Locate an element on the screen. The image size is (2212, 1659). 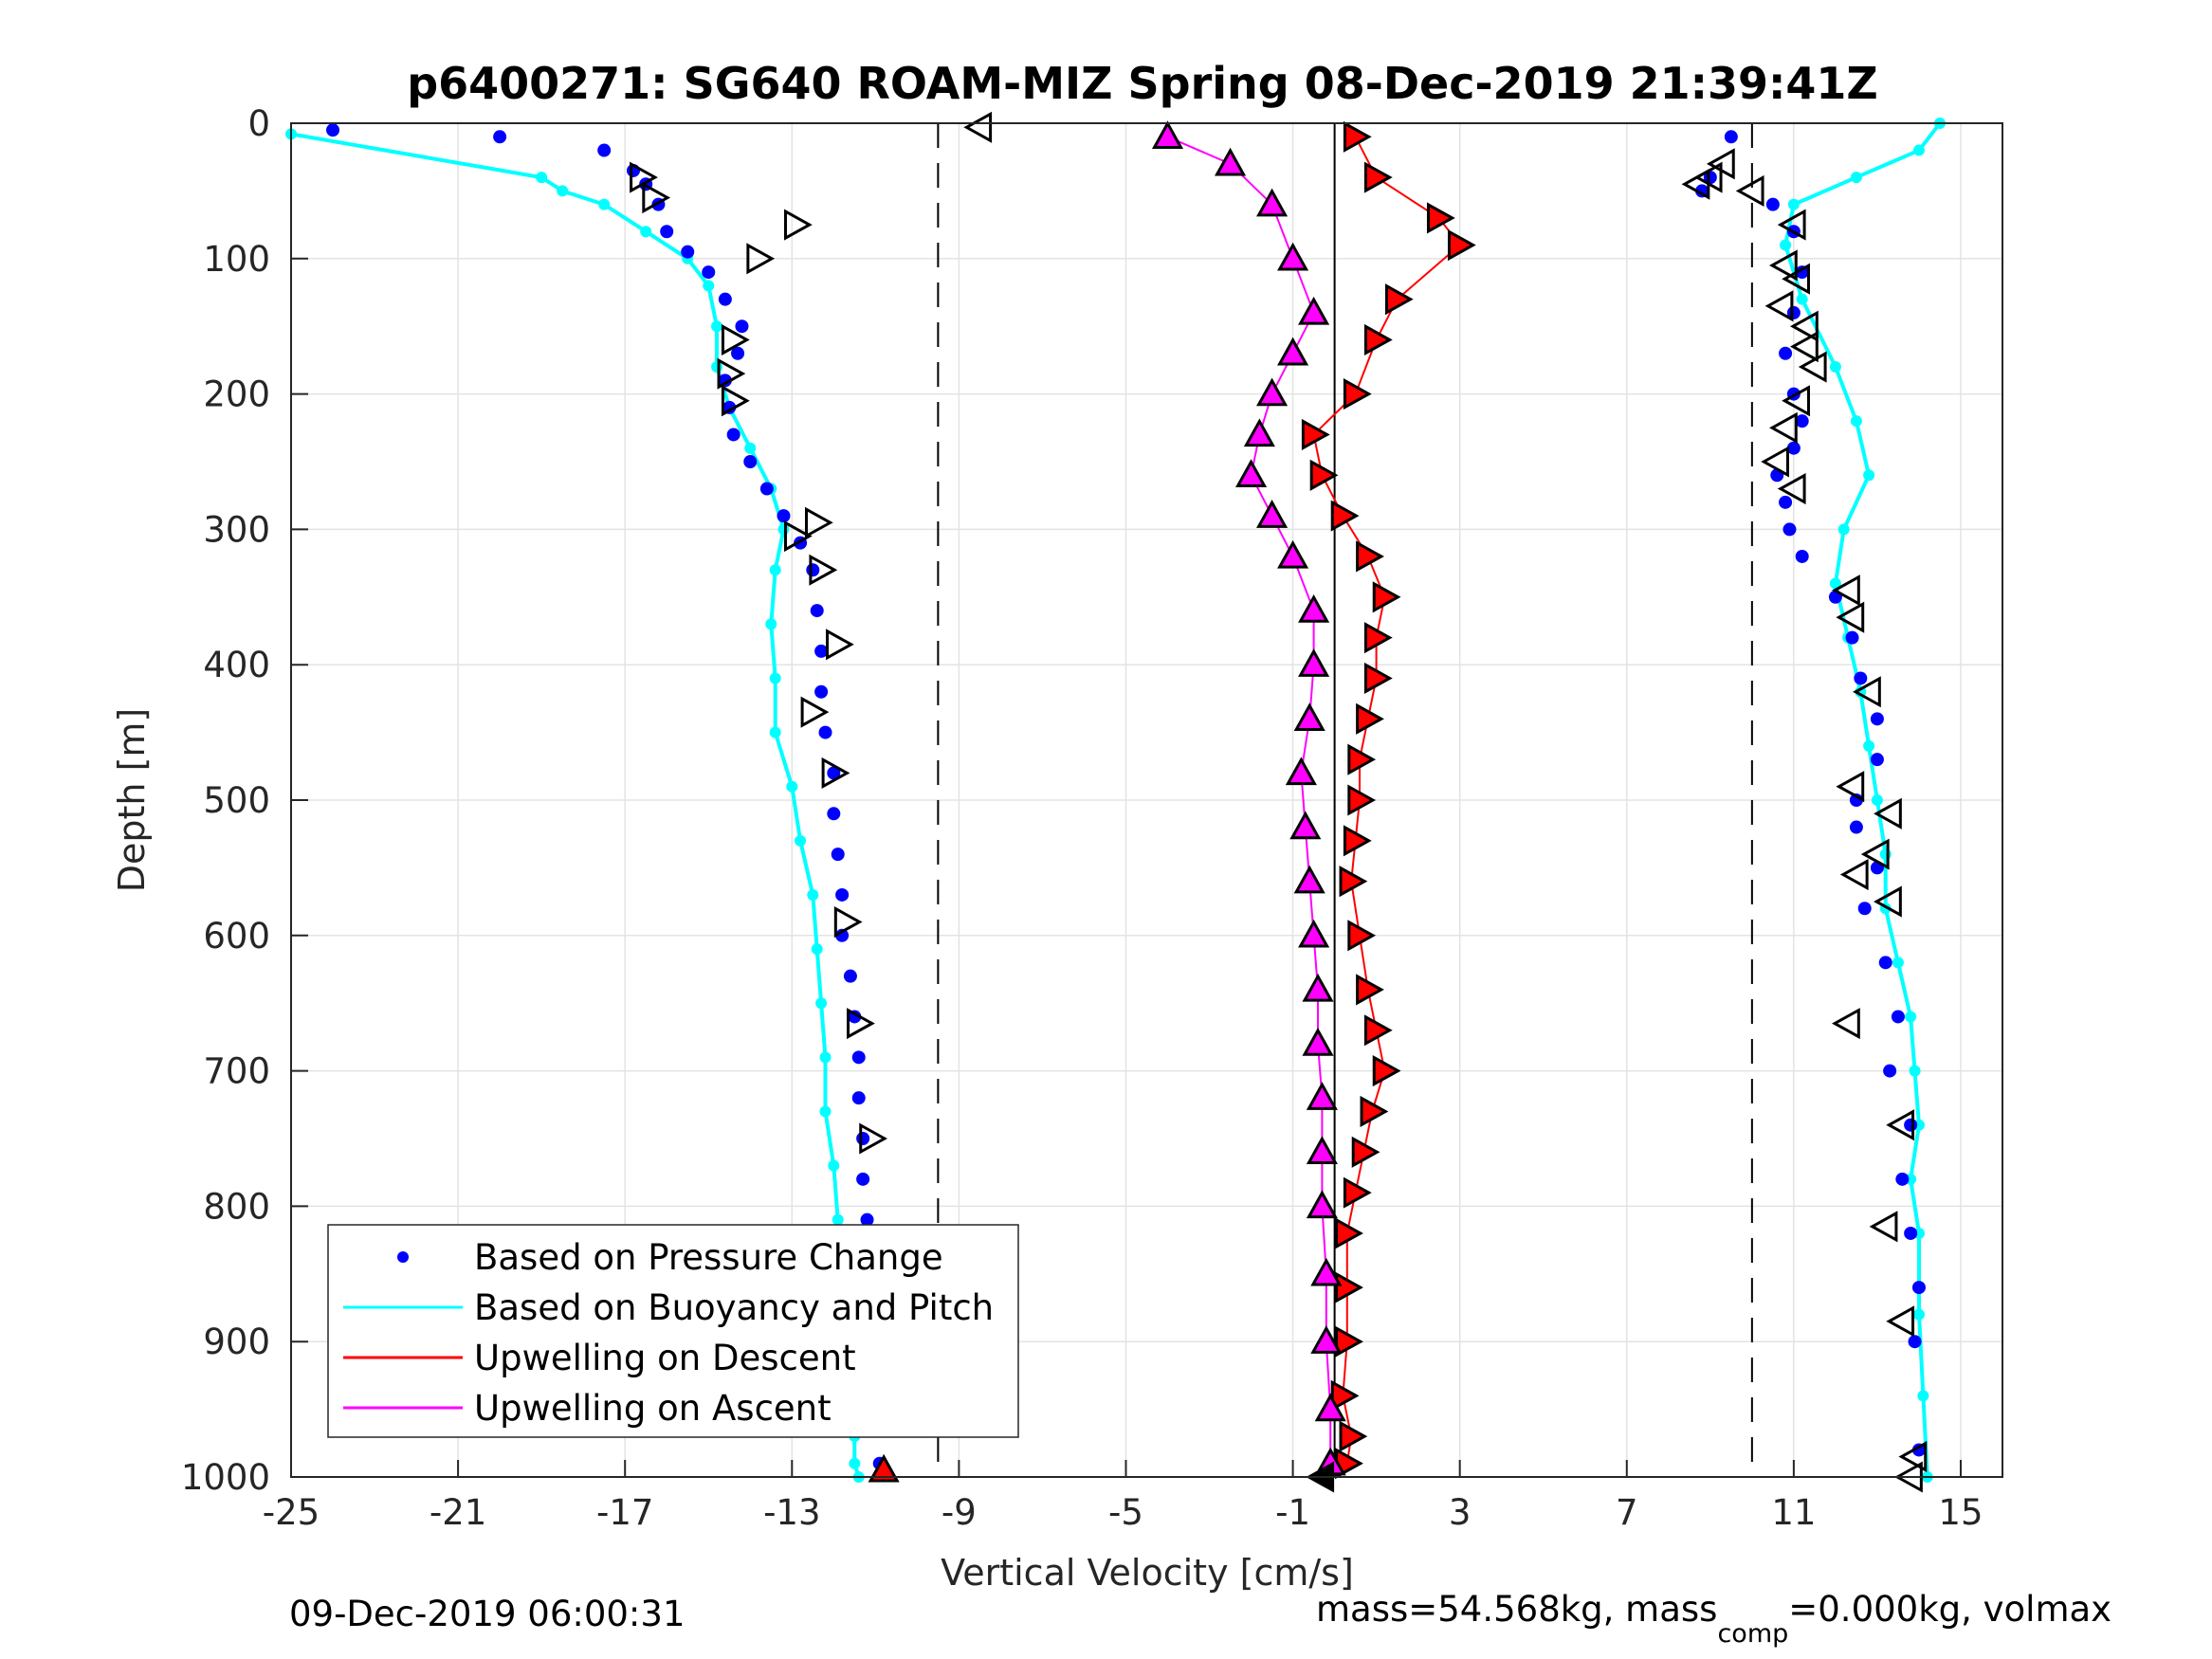
x-tick-label: 15 is located at coordinates (1960, 1512).